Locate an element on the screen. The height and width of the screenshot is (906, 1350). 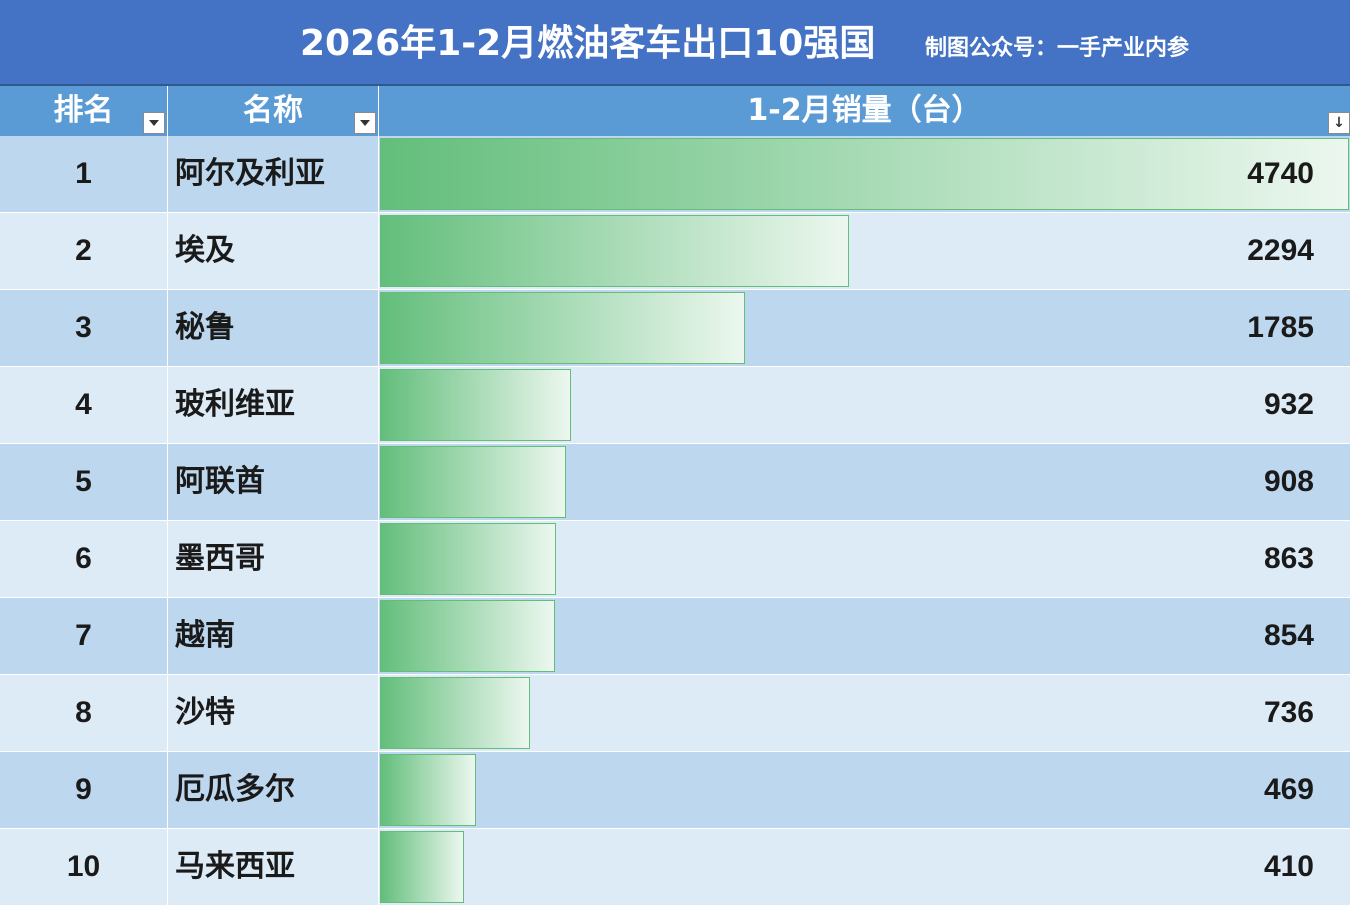
sales-cell: 2294 is located at coordinates (864, 251).